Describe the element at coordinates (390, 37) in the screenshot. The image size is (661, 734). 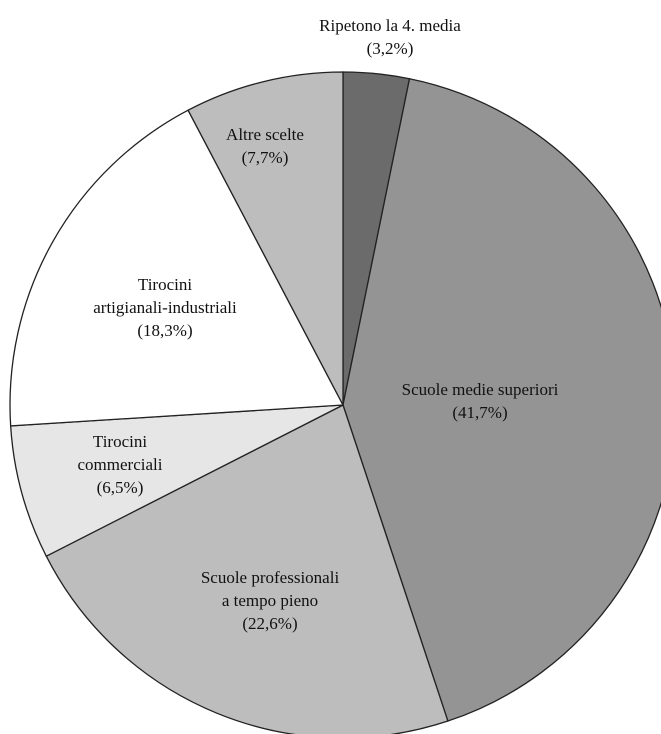
I see `slice-label: Ripetono la 4. media (3,2%)` at that location.